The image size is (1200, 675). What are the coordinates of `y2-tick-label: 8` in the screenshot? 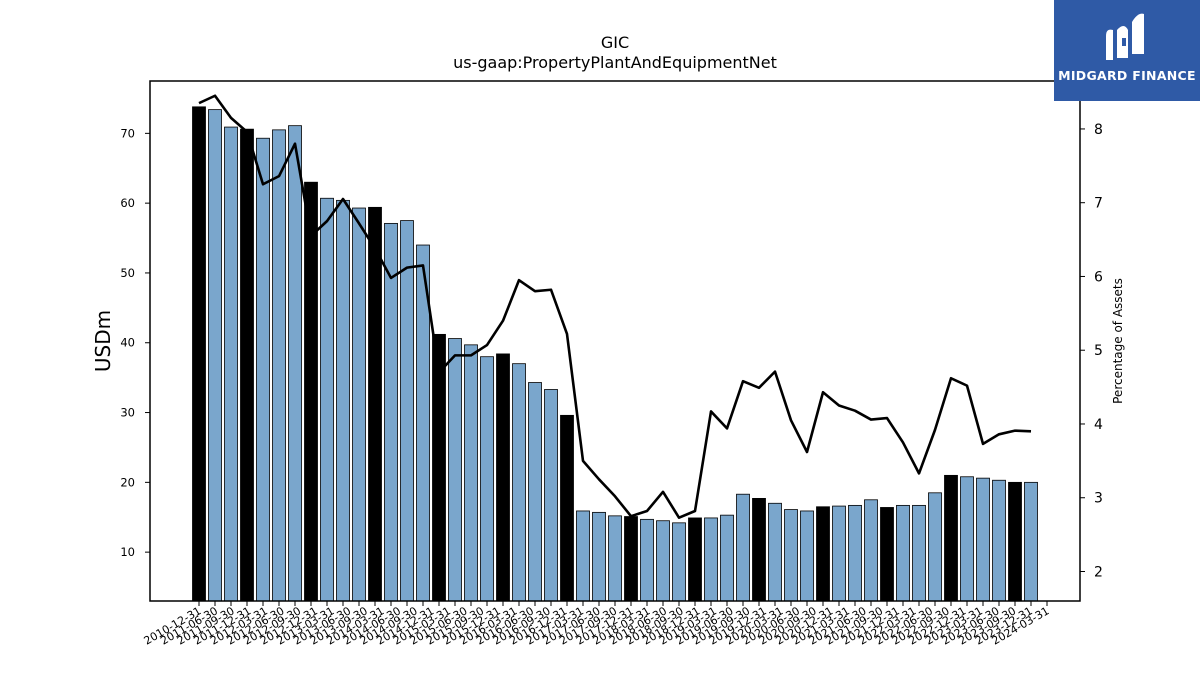 It's located at (1098, 130).